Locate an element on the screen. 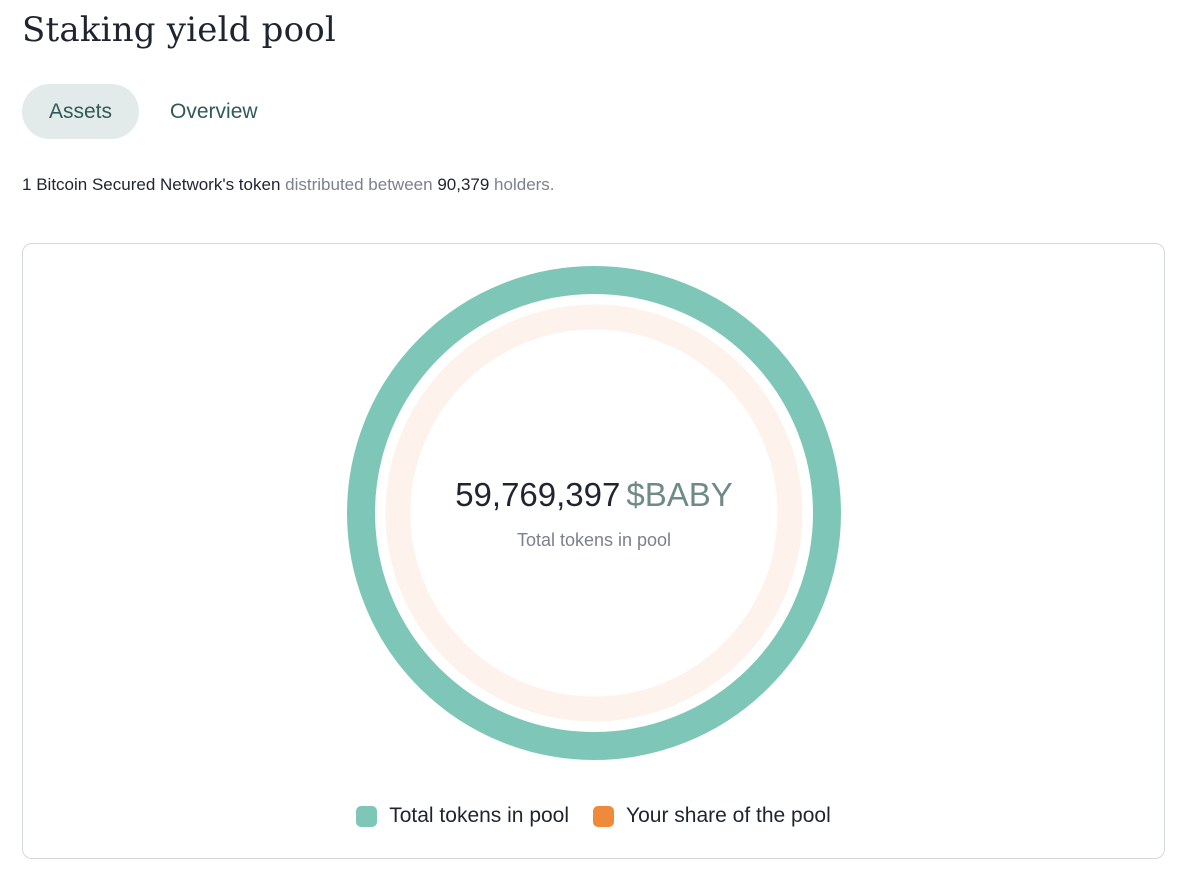 Image resolution: width=1200 pixels, height=892 pixels. tab-bar: Assets Overview is located at coordinates (153, 111).